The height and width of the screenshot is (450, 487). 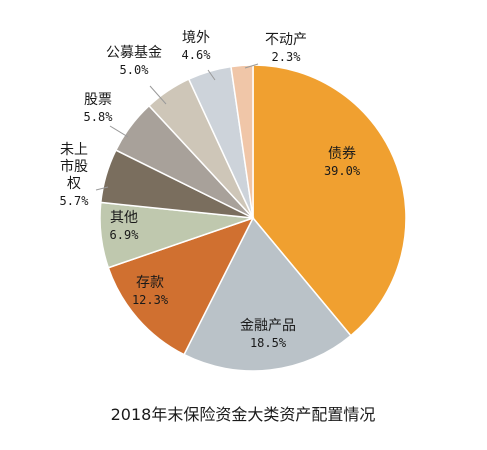 What do you see at coordinates (177, 127) in the screenshot?
I see `pie-leader-lines` at bounding box center [177, 127].